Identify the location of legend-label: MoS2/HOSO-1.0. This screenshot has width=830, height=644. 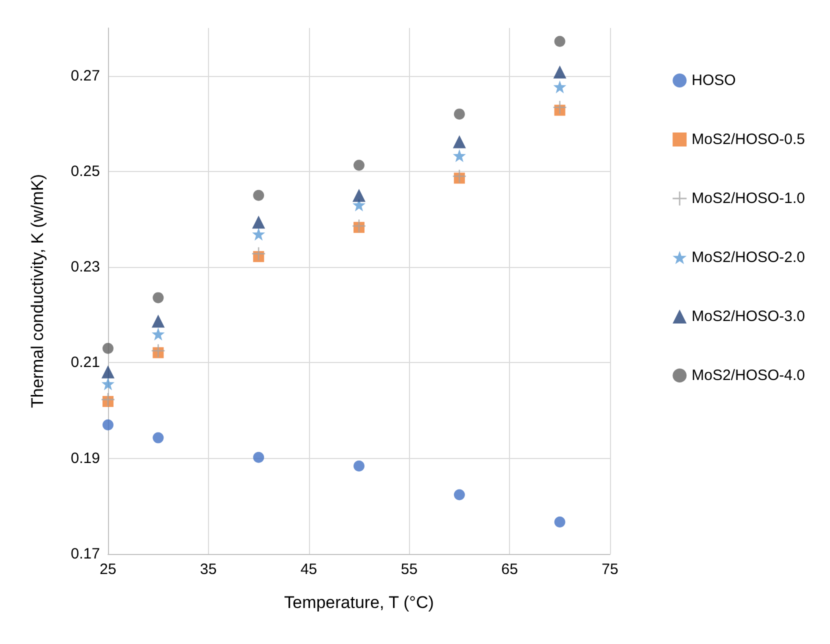
(749, 198).